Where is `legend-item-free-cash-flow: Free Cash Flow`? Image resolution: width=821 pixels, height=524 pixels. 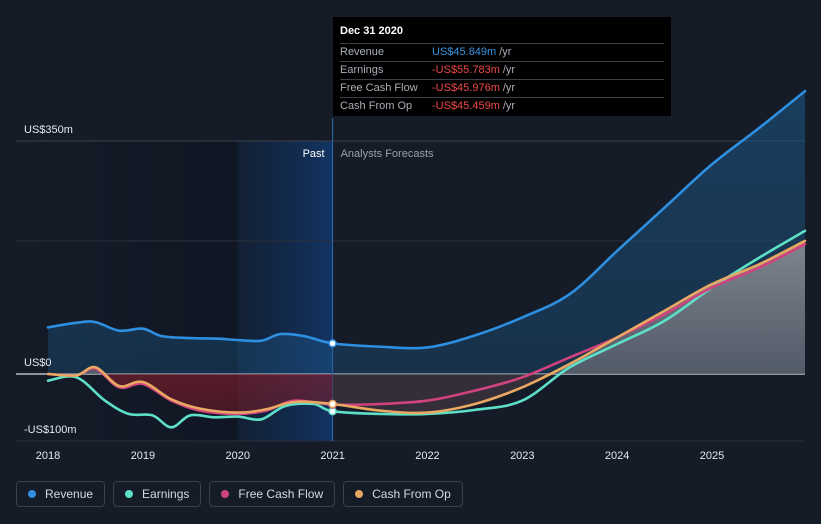
legend-item-free-cash-flow: Free Cash Flow is located at coordinates (272, 494).